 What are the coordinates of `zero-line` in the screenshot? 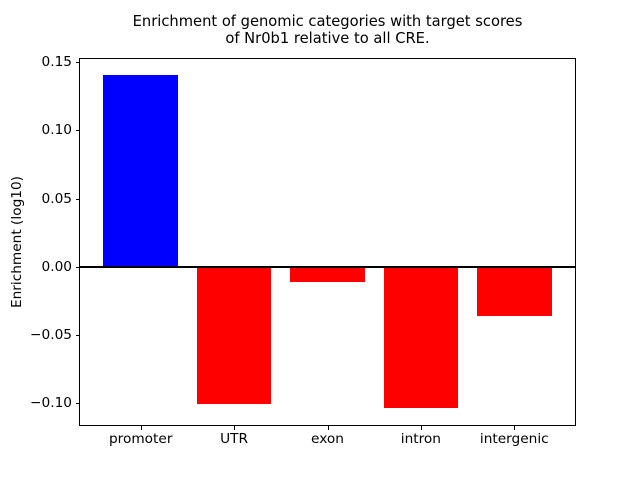 It's located at (327, 266).